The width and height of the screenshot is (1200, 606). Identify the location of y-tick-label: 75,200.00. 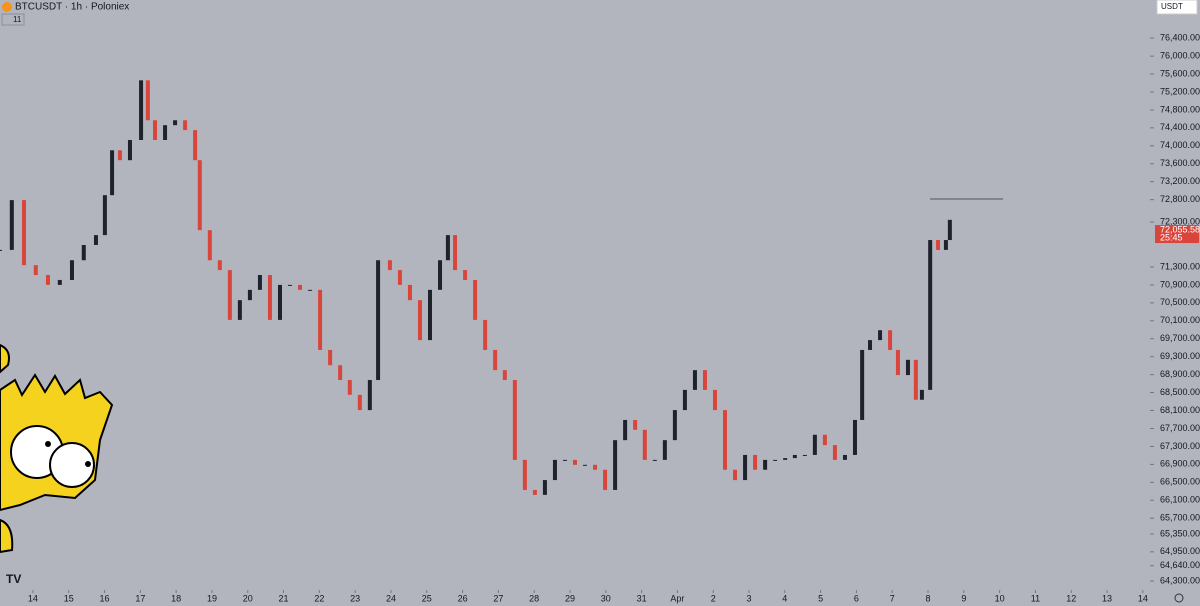
(1180, 91).